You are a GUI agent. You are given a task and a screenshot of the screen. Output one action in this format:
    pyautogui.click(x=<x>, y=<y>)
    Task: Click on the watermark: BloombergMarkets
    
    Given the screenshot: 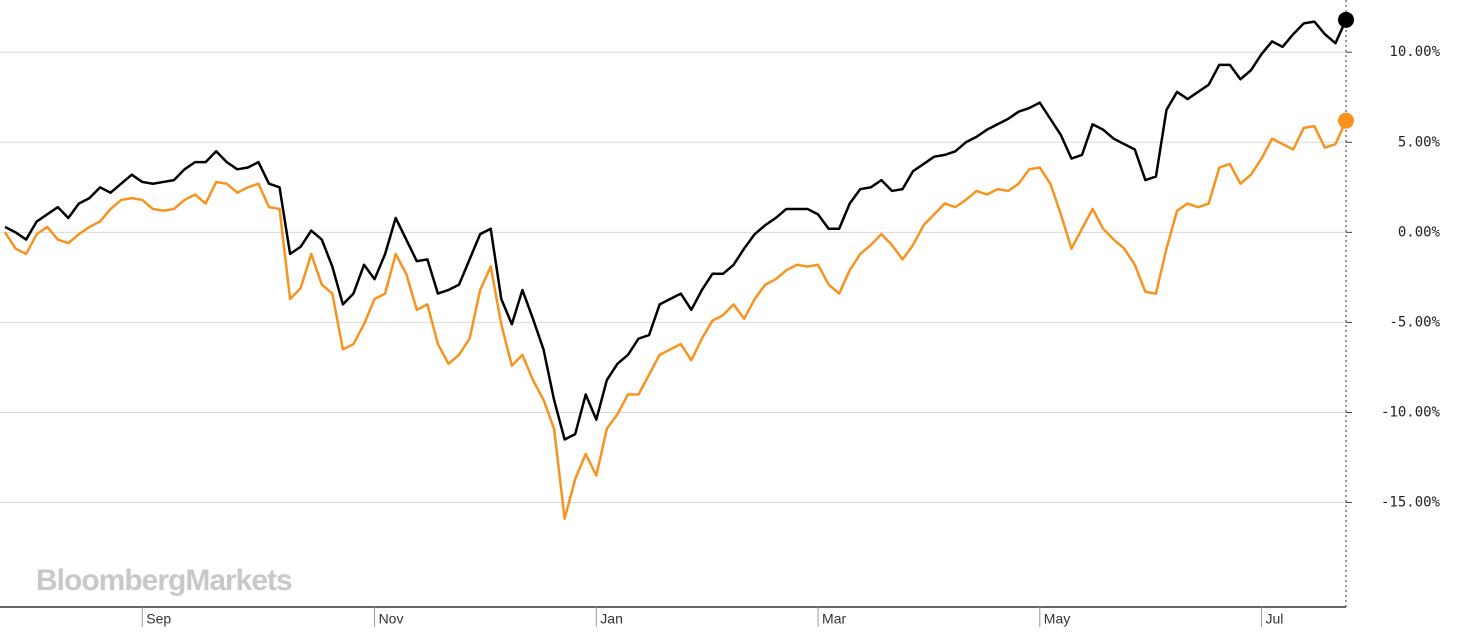 What is the action you would take?
    pyautogui.click(x=164, y=580)
    